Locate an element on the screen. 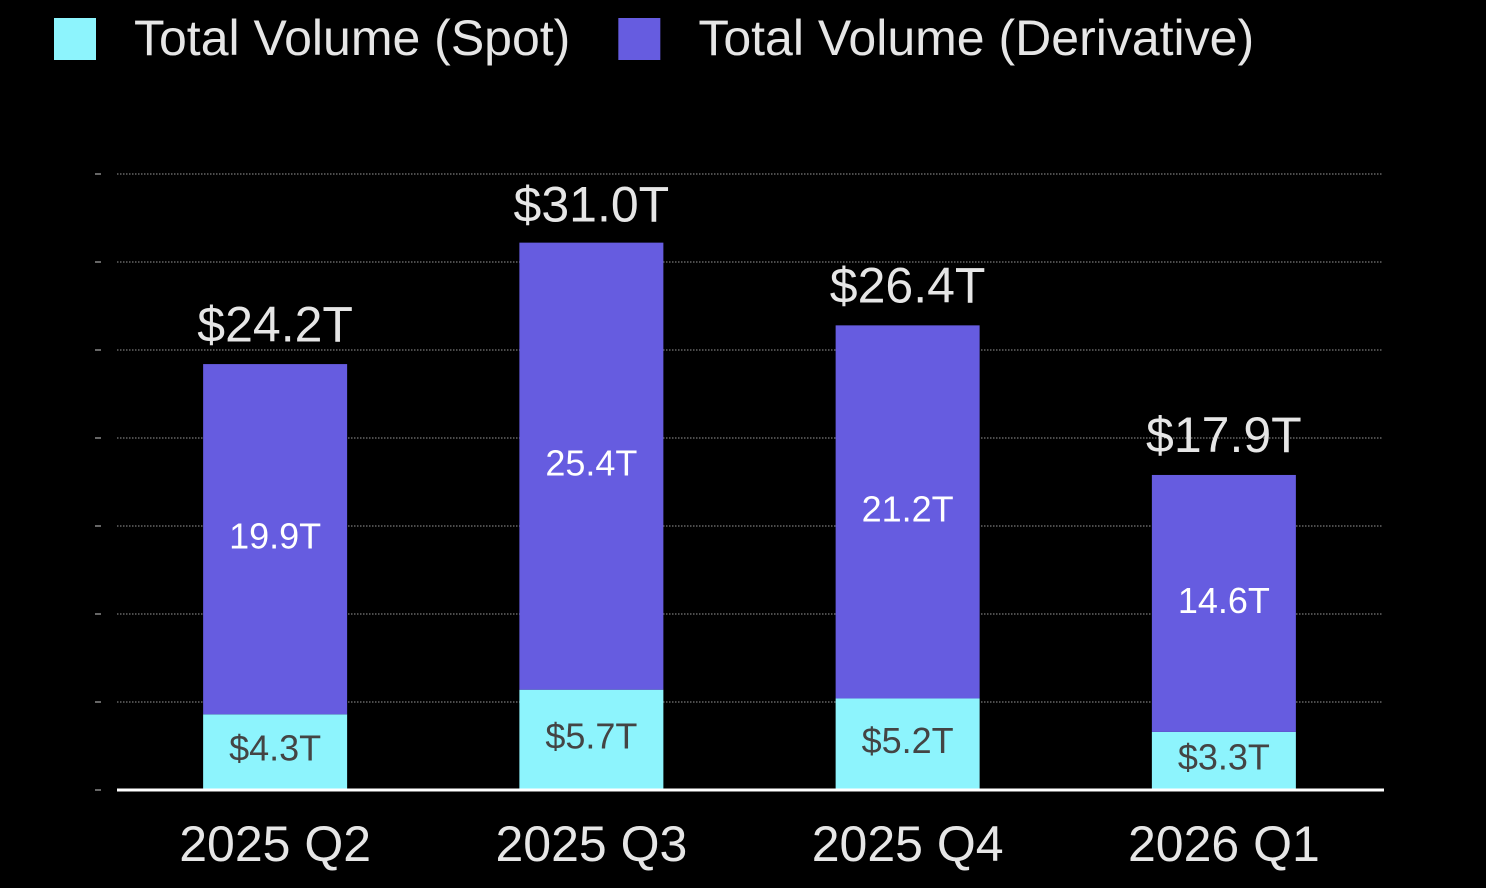  data-label: 19.9T is located at coordinates (275, 536).